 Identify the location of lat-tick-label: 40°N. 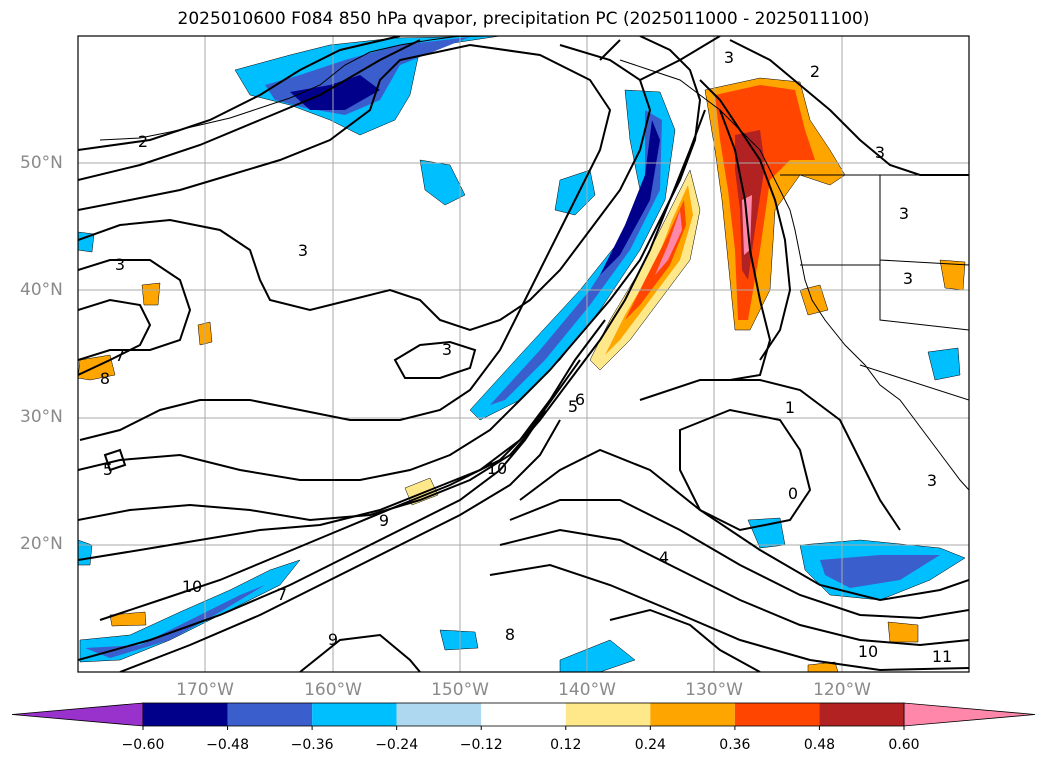
(41, 290).